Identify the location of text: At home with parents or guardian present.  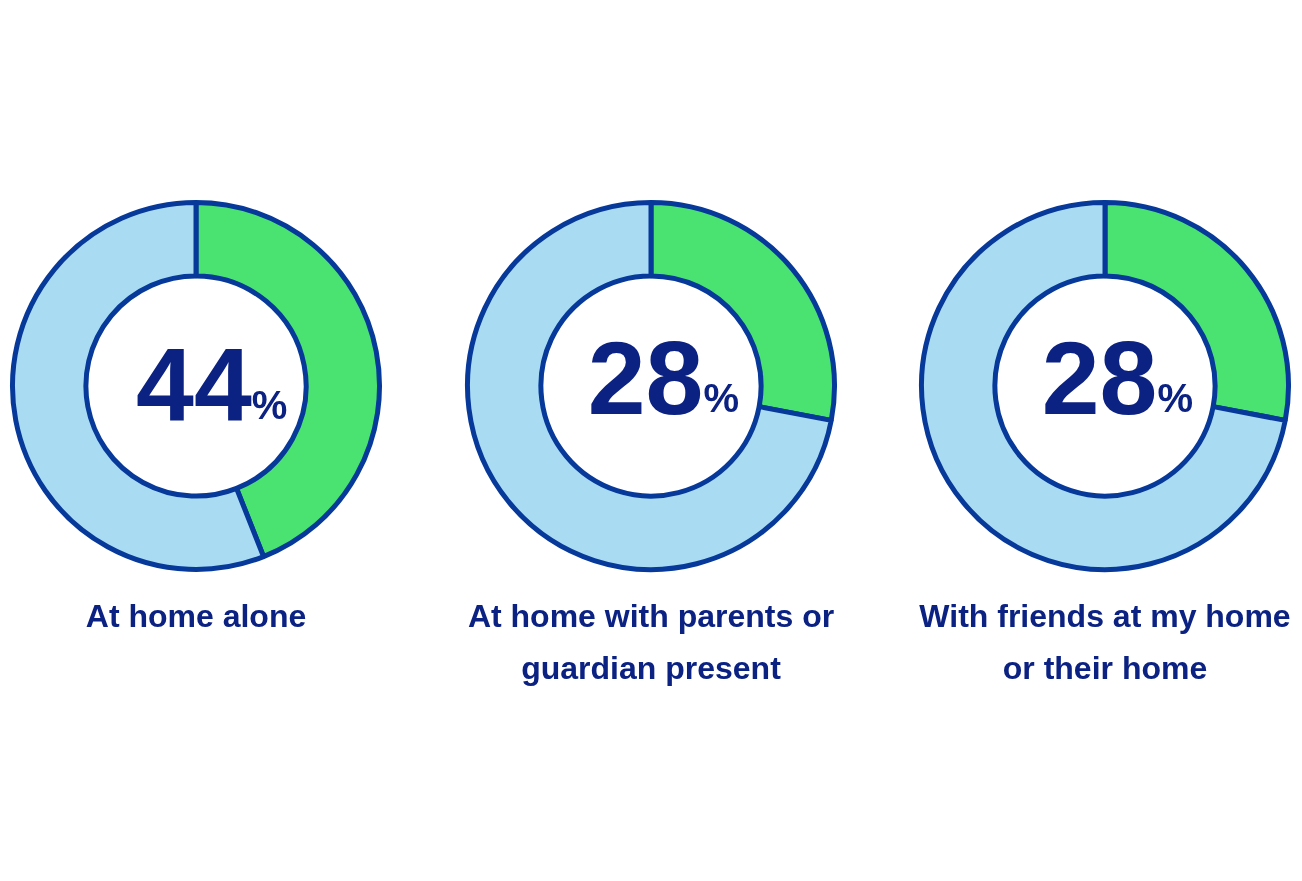
(651, 642).